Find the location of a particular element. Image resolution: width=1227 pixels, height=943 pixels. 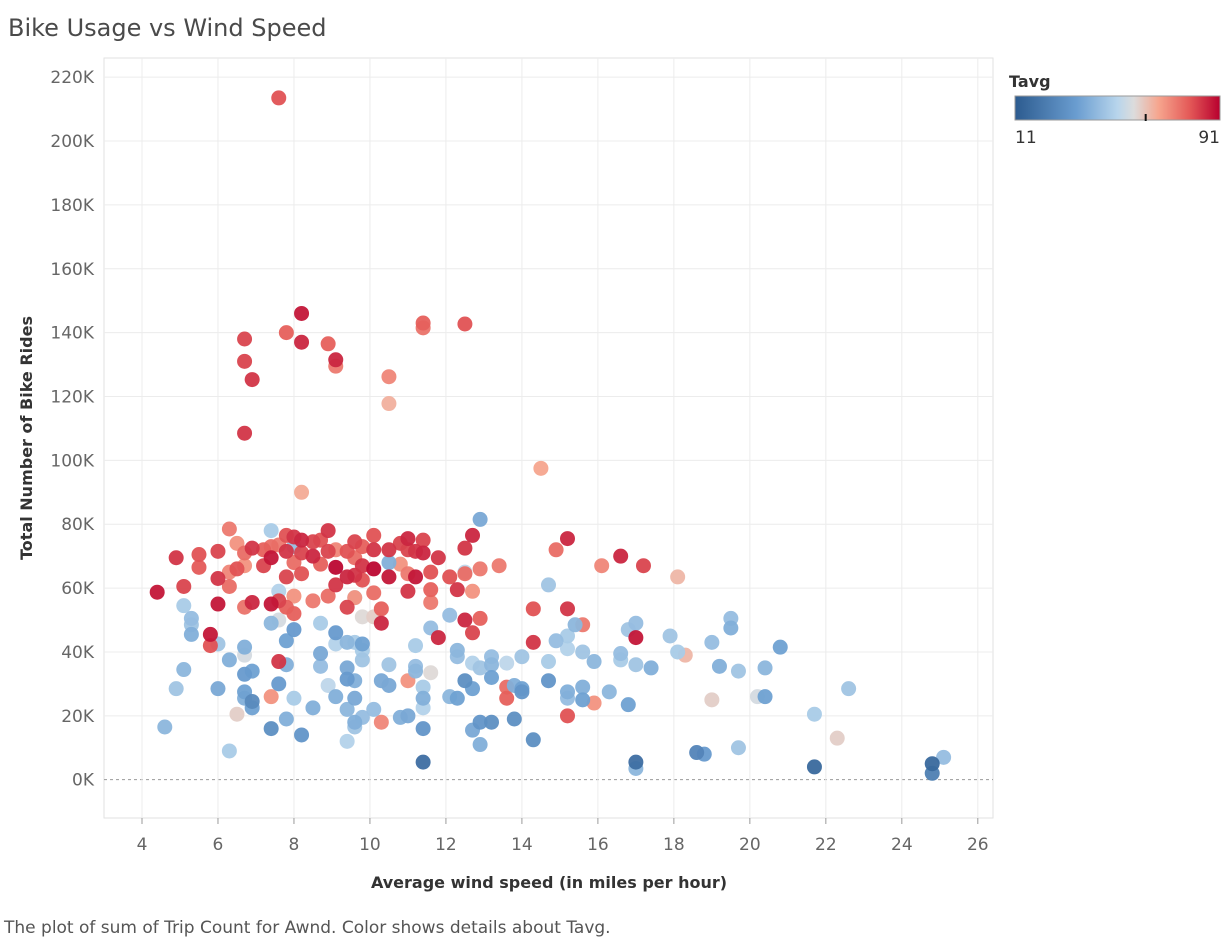

y-tick-label: 180K is located at coordinates (72, 206).